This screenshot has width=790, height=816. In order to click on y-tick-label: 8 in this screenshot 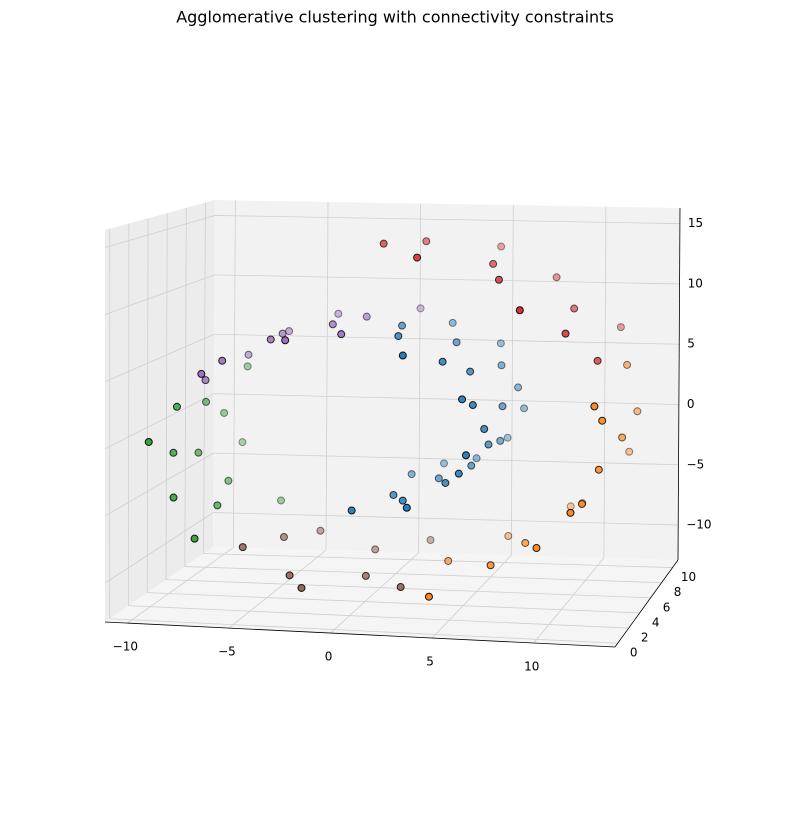, I will do `click(678, 592)`.